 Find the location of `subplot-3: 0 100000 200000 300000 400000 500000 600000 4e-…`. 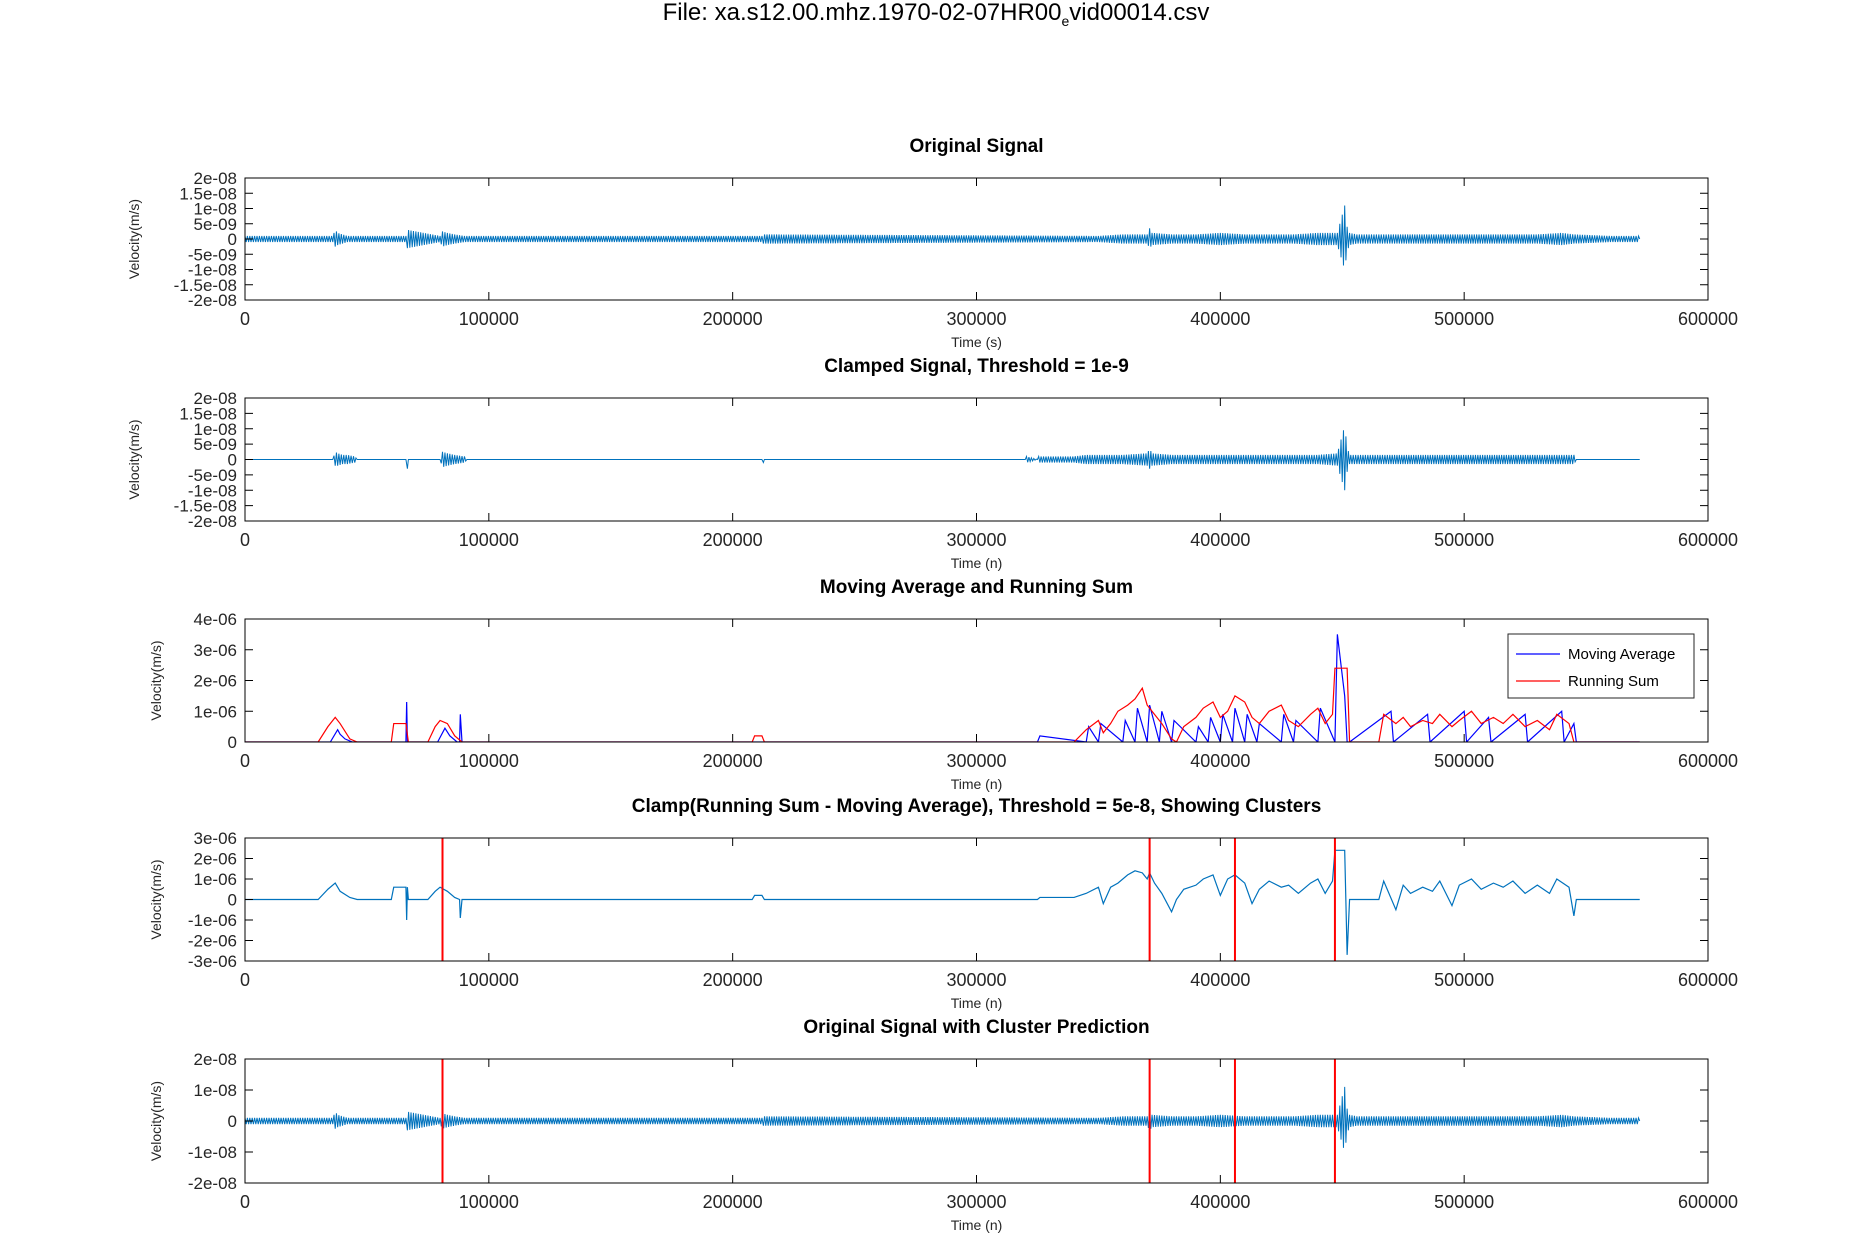

subplot-3: 0 100000 200000 300000 400000 500000 600000 4e-… is located at coordinates (943, 684).